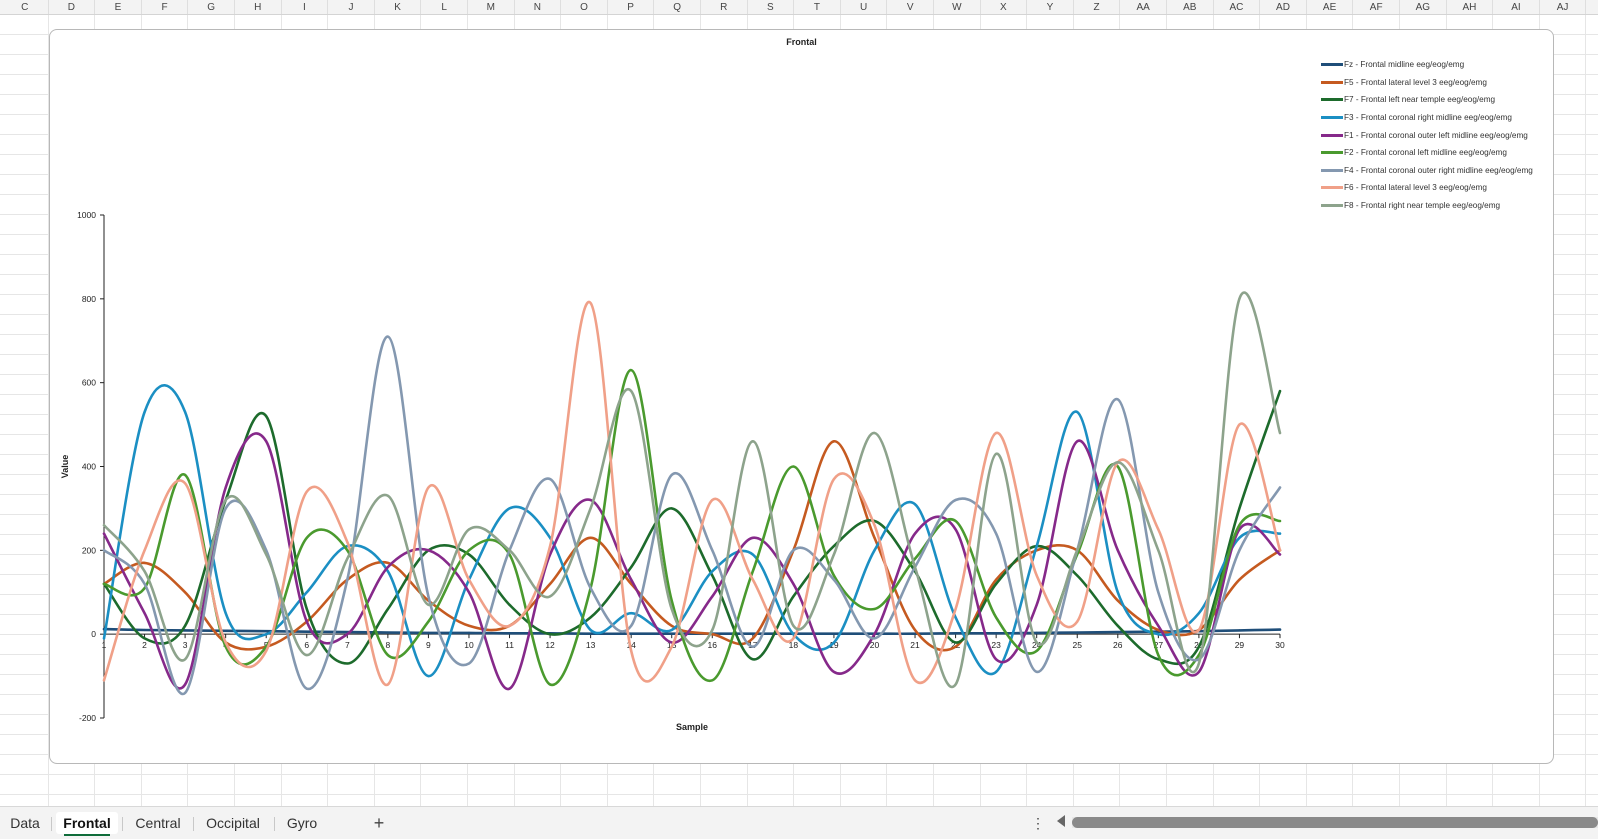  I want to click on column-header-ah: AH, so click(1470, 7).